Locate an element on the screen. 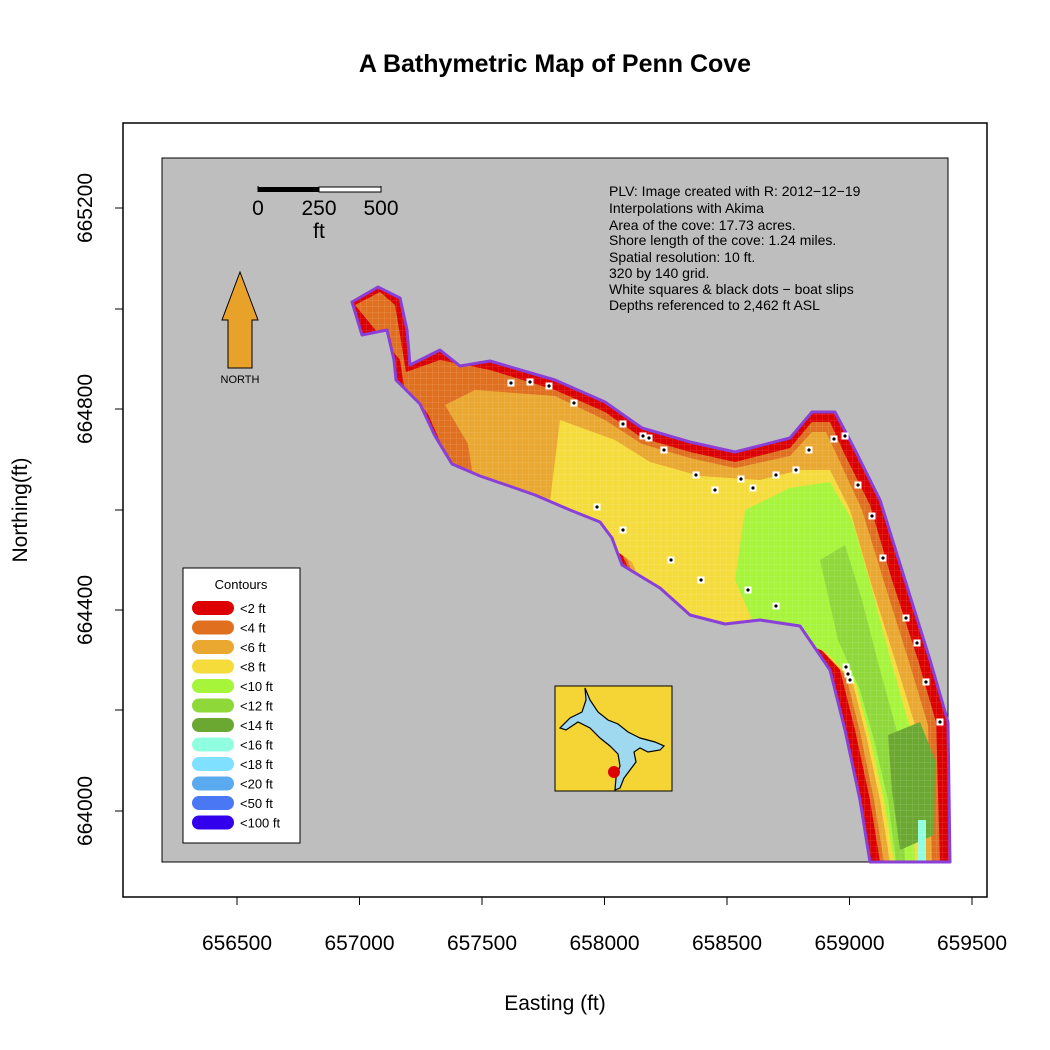 Image resolution: width=1050 pixels, height=1050 pixels. legend-label: <10 ft is located at coordinates (256, 686).